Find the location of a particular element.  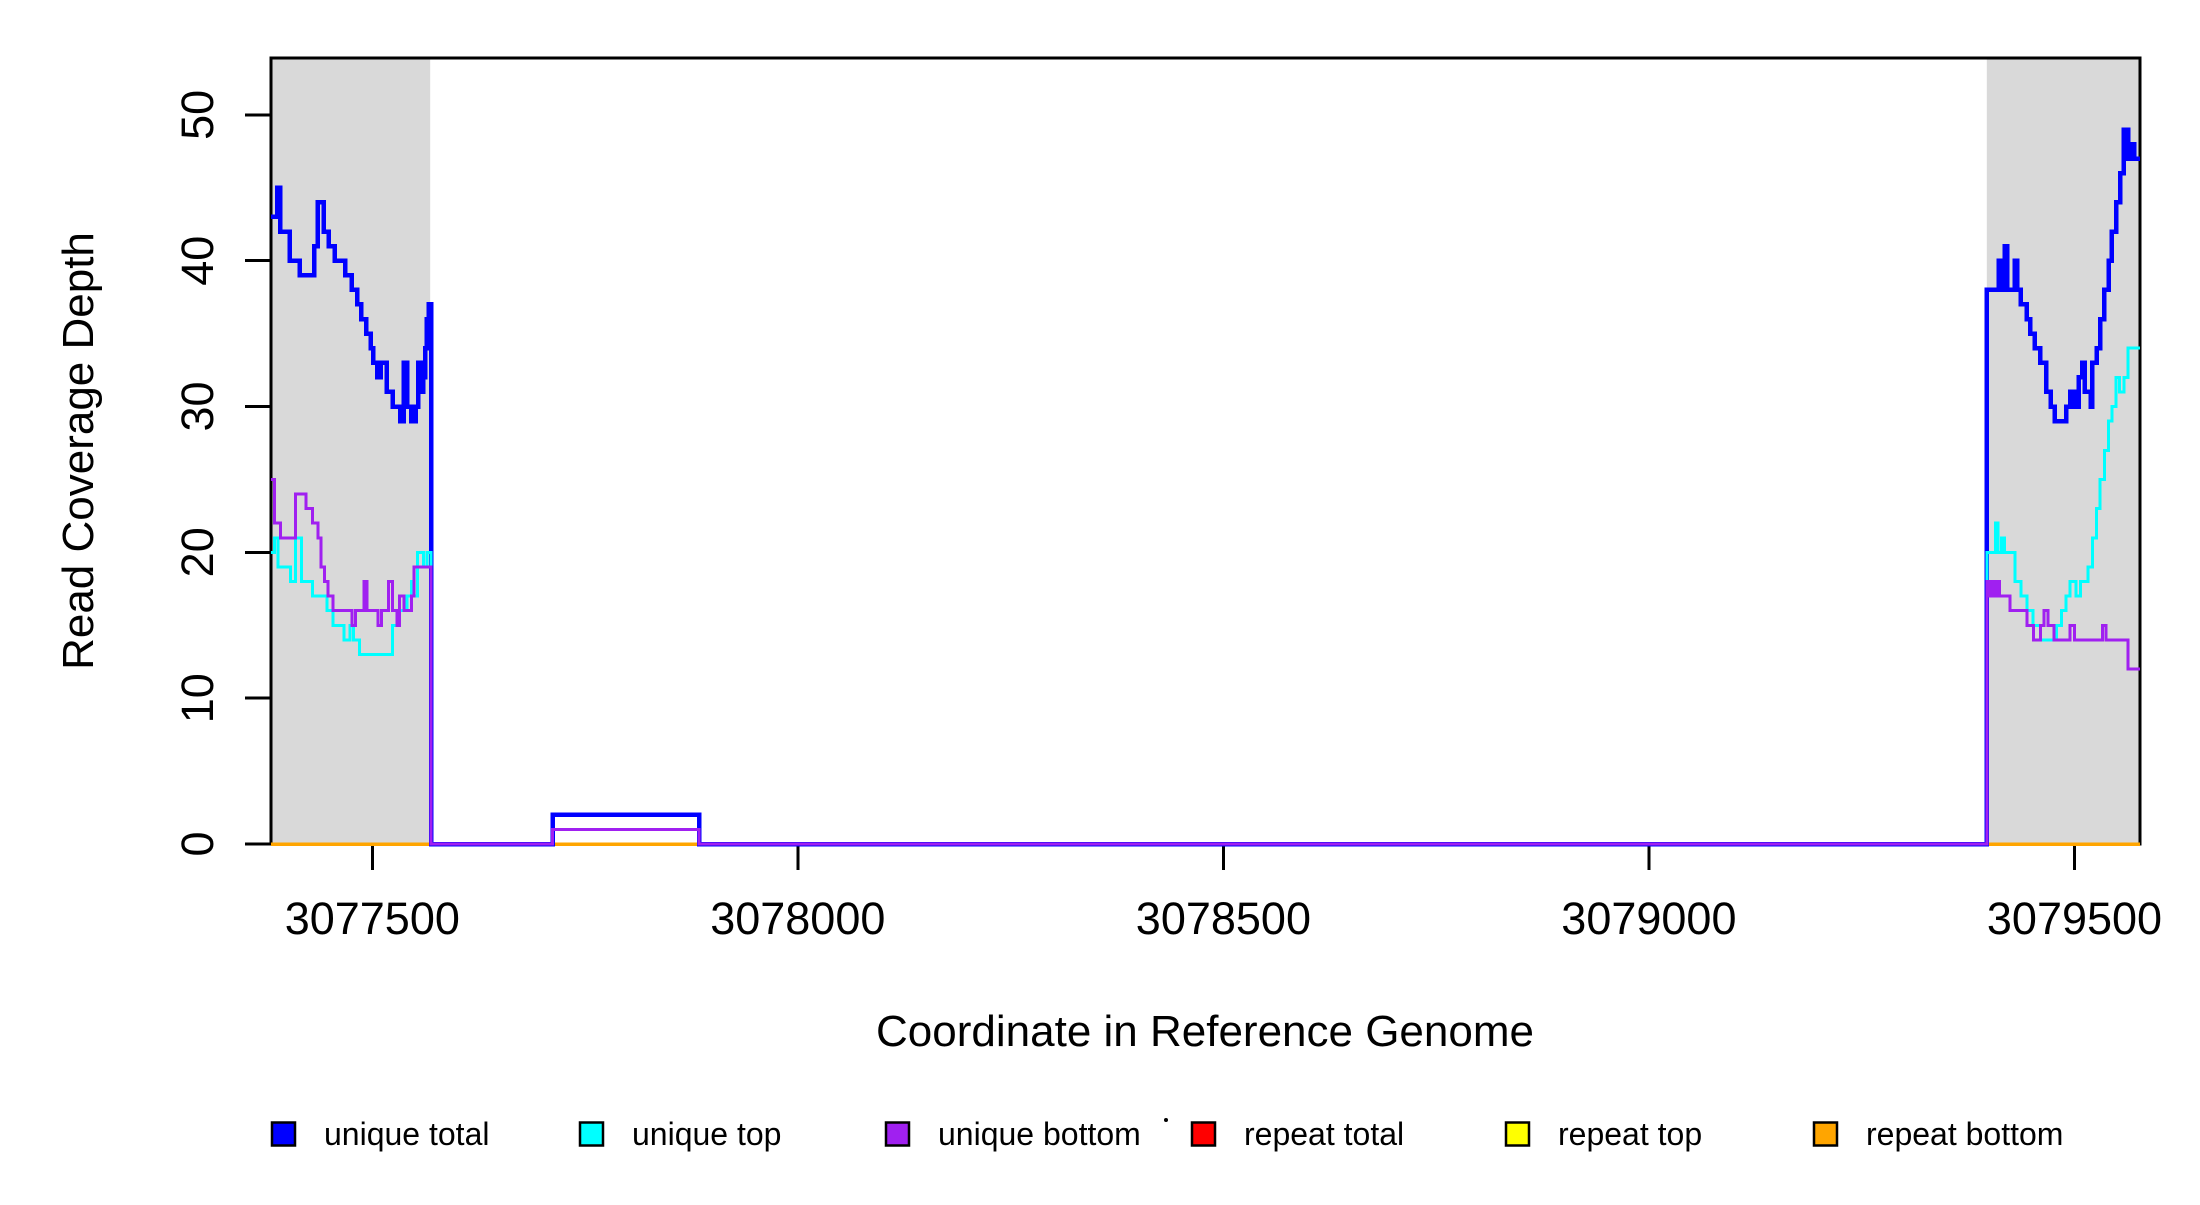

legend-item-unique-total: unique total is located at coordinates (379, 1134).